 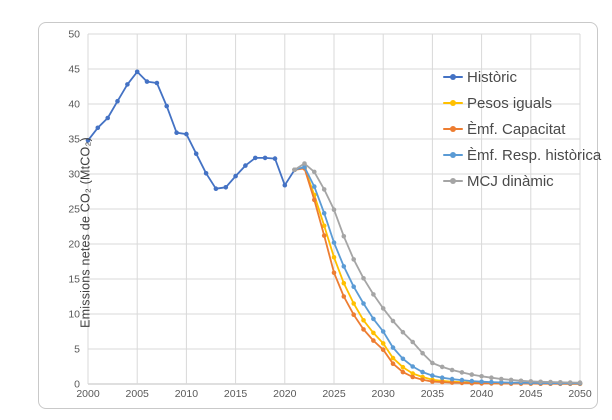 I want to click on data-point-pesos-iguals-2026, so click(x=344, y=283).